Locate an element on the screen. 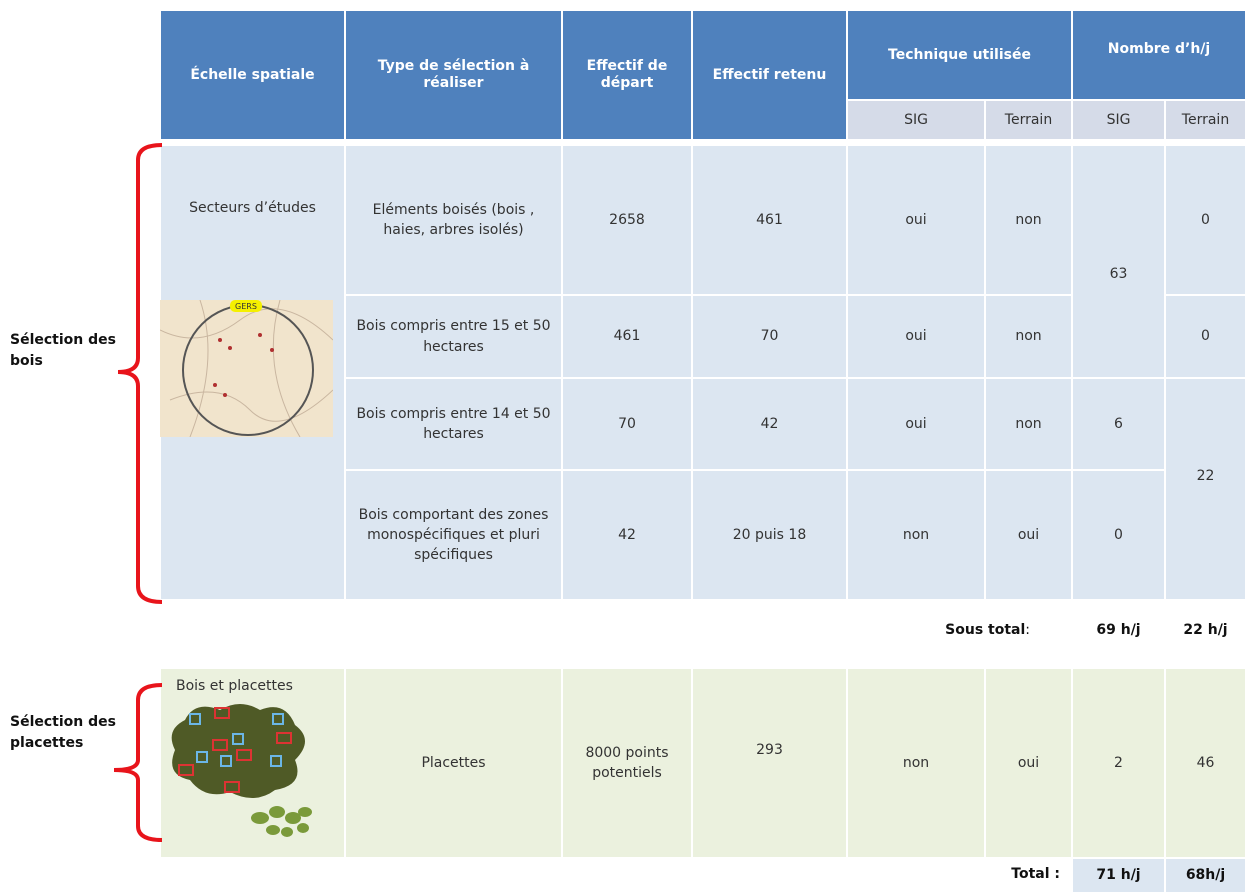  map-bg is located at coordinates (246, 368).